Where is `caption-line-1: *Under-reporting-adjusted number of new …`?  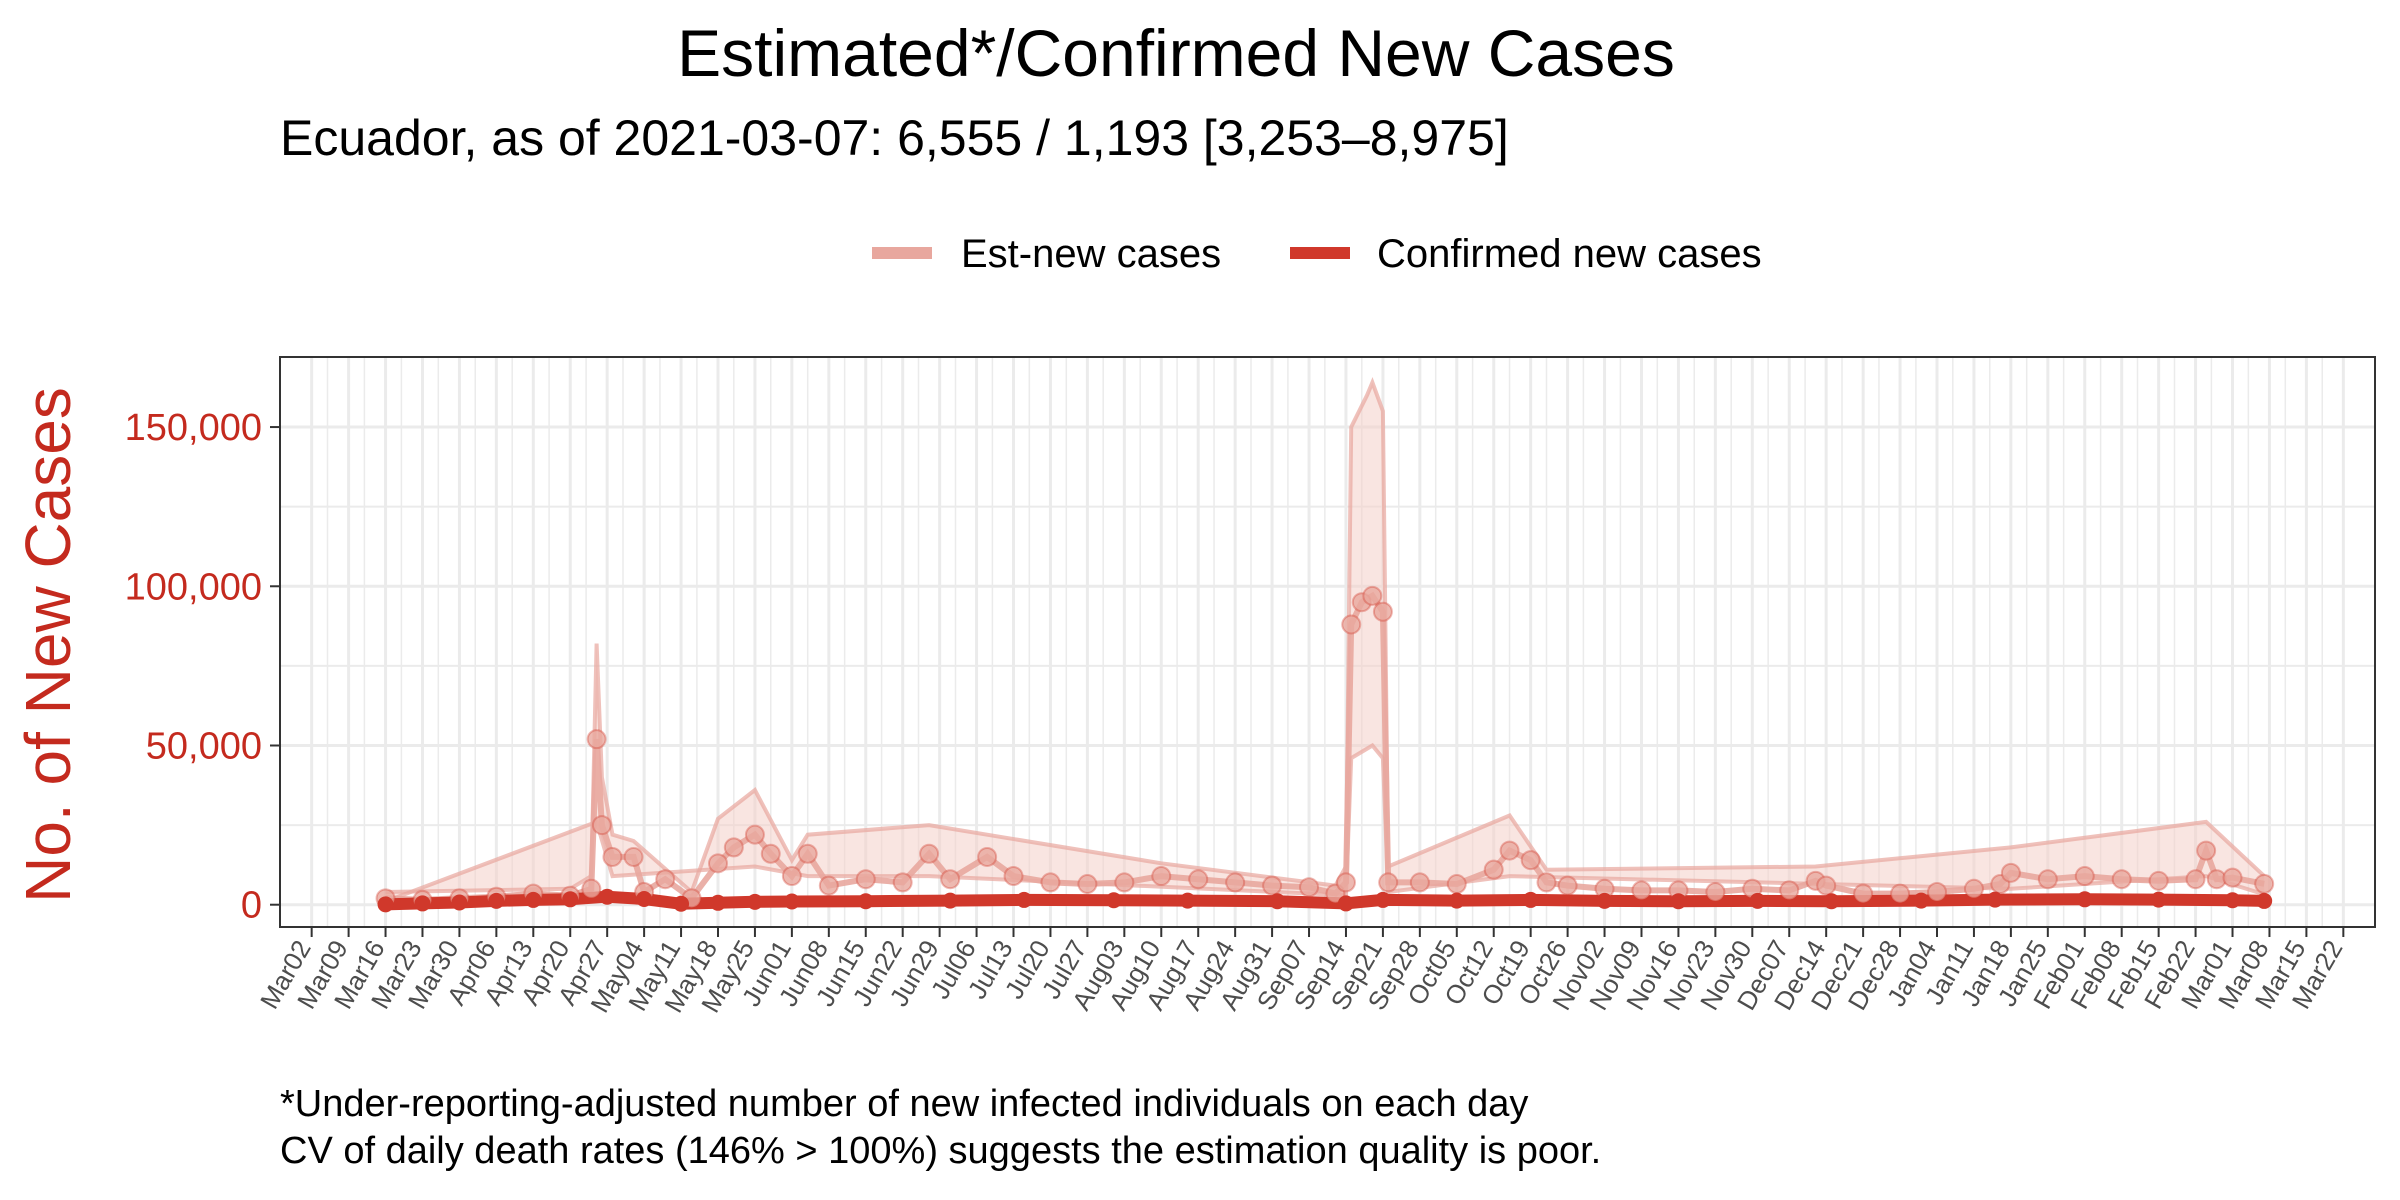 caption-line-1: *Under-reporting-adjusted number of new … is located at coordinates (904, 1104).